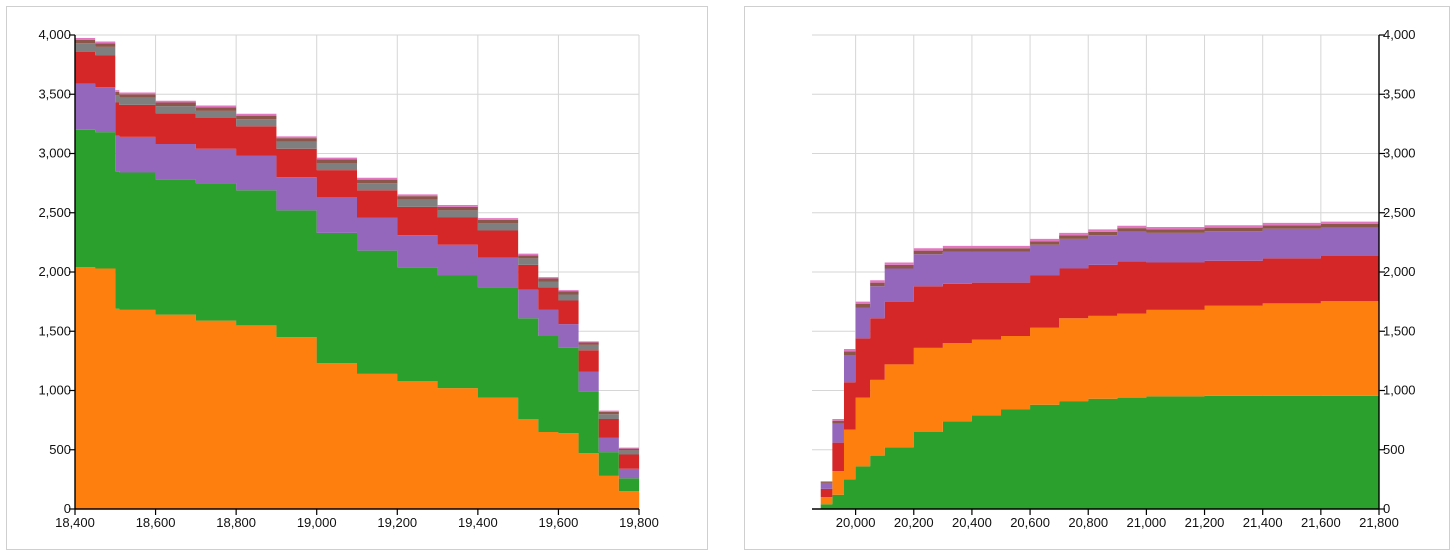 The height and width of the screenshot is (558, 1456). I want to click on x-tick-label: 19,000, so click(317, 522).